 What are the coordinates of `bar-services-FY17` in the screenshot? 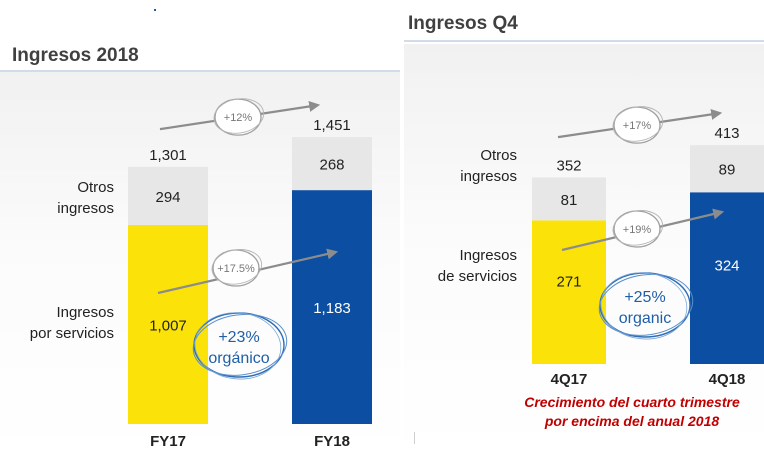 It's located at (168, 324).